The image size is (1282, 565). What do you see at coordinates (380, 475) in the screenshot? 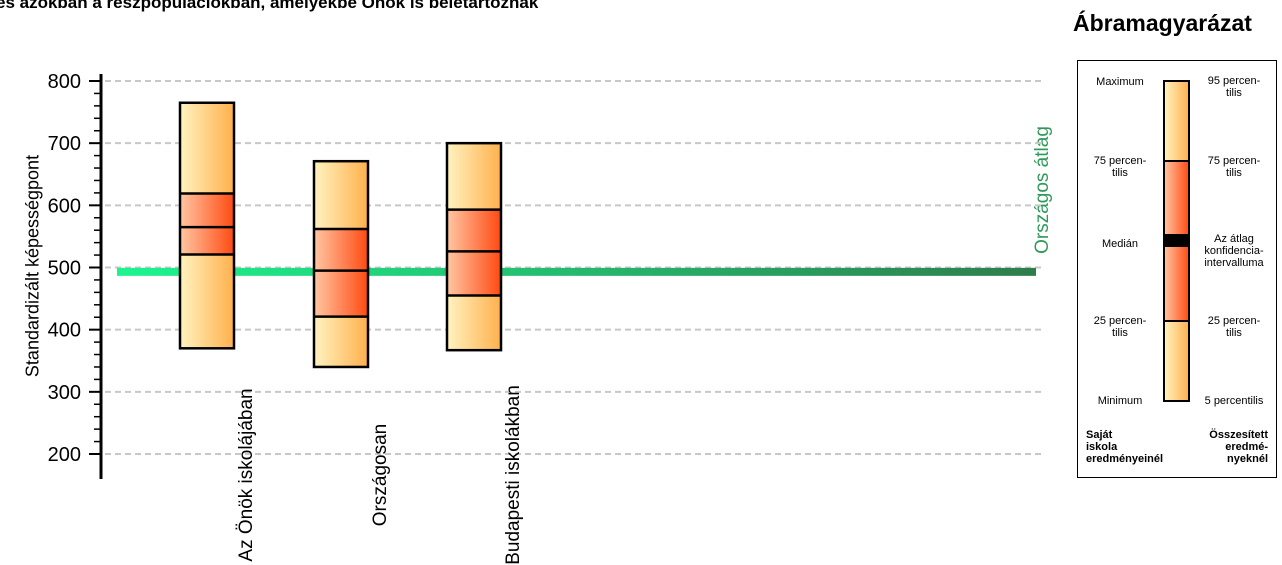
I see `category-label: Országosan` at bounding box center [380, 475].